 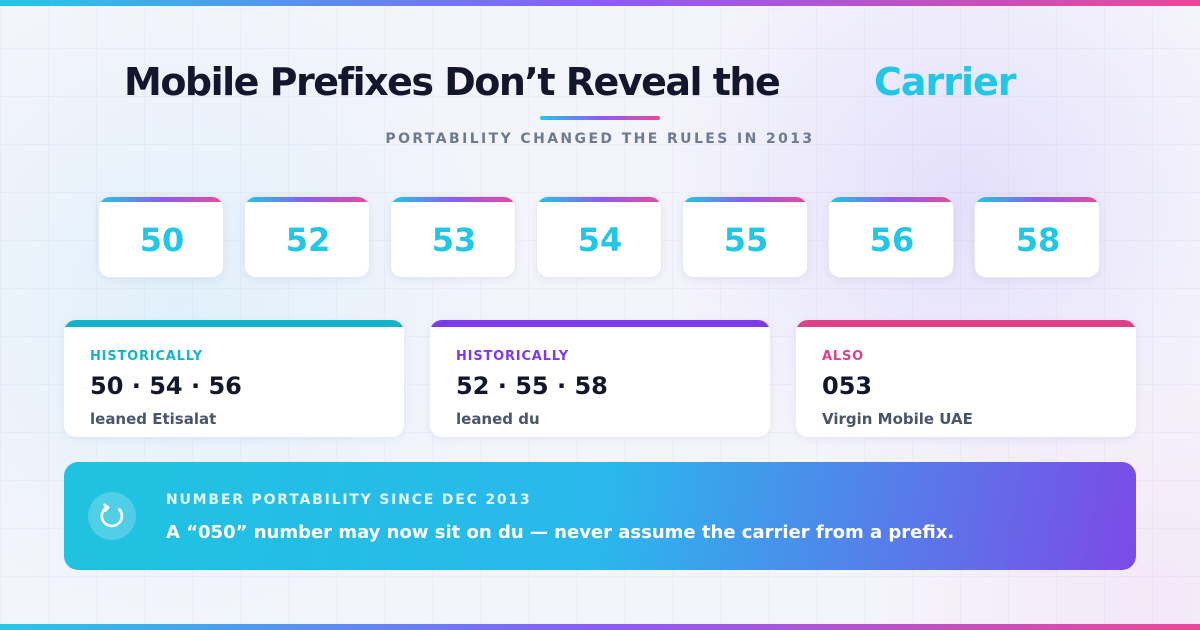 I want to click on prefix-card: 50, so click(x=161, y=237).